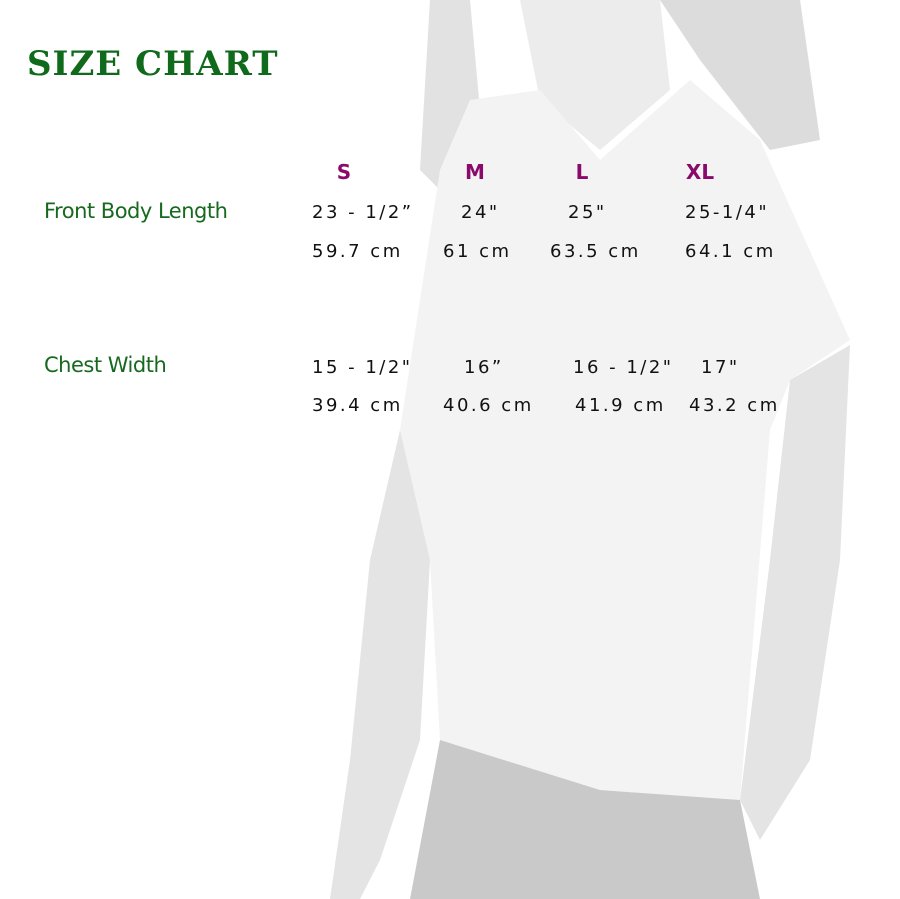 This screenshot has width=900, height=899. Describe the element at coordinates (730, 251) in the screenshot. I see `value-cm: 64.1 cm` at that location.